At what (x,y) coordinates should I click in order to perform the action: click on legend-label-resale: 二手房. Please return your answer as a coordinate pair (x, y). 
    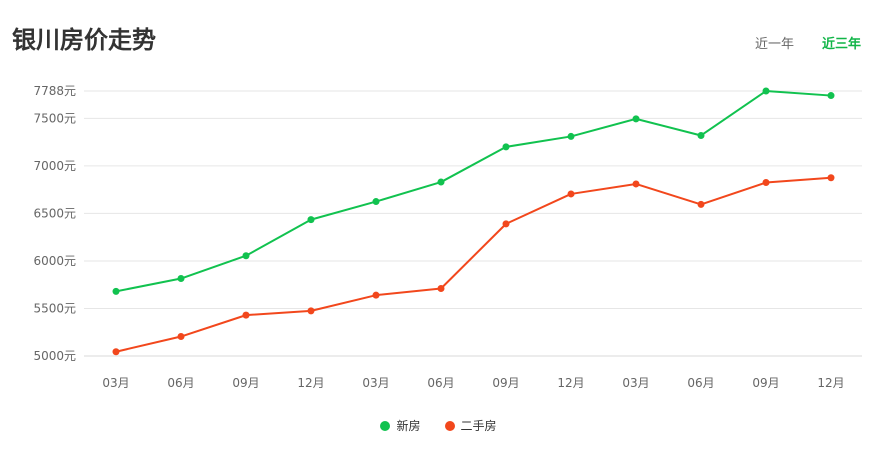
    Looking at the image, I should click on (478, 426).